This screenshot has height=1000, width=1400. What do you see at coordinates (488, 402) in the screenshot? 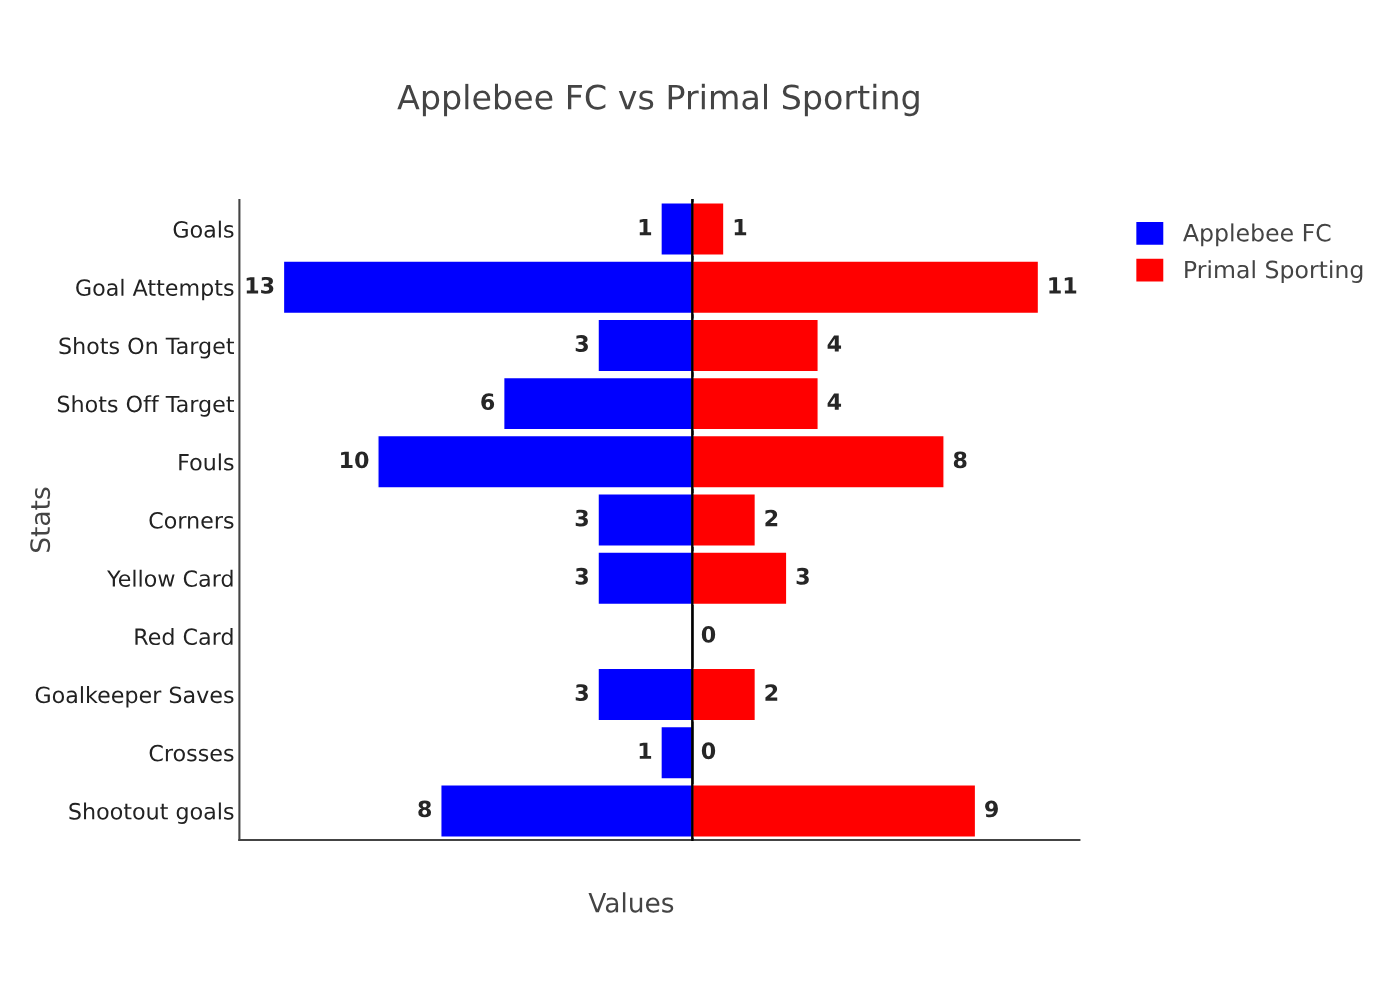
I see `data-label: 6` at bounding box center [488, 402].